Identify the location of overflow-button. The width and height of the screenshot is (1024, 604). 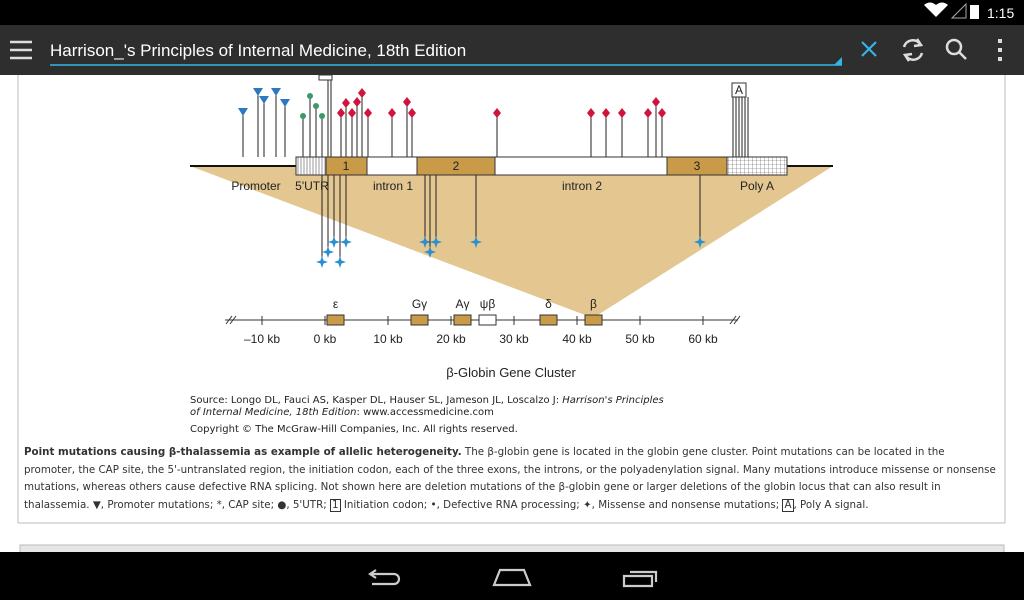
(1000, 50).